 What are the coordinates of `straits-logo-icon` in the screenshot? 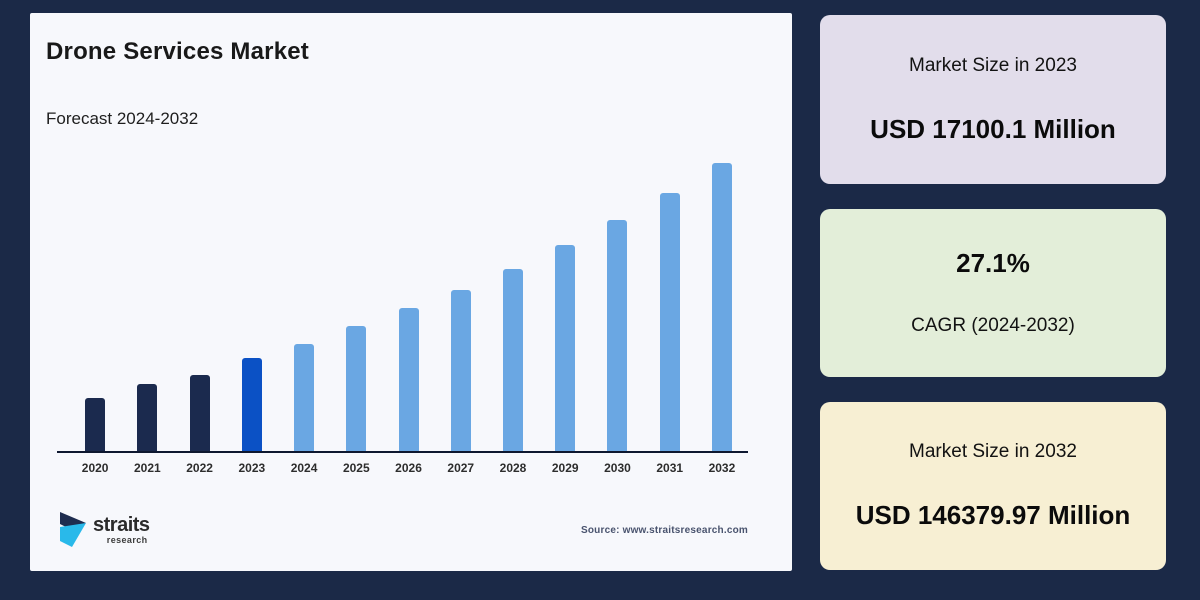 It's located at (73, 529).